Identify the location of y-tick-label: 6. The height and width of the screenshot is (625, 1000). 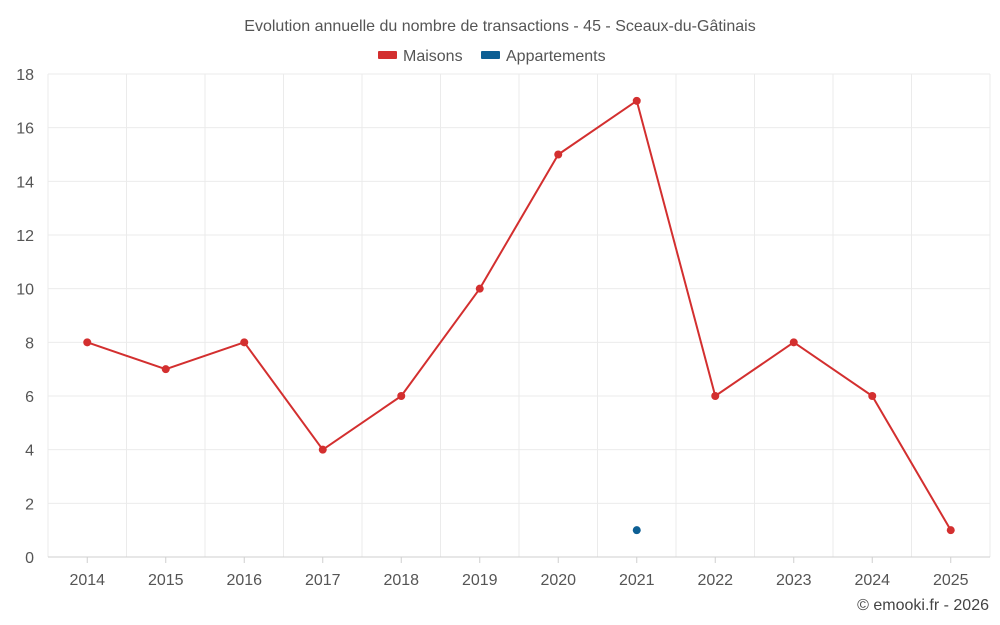
(29, 397).